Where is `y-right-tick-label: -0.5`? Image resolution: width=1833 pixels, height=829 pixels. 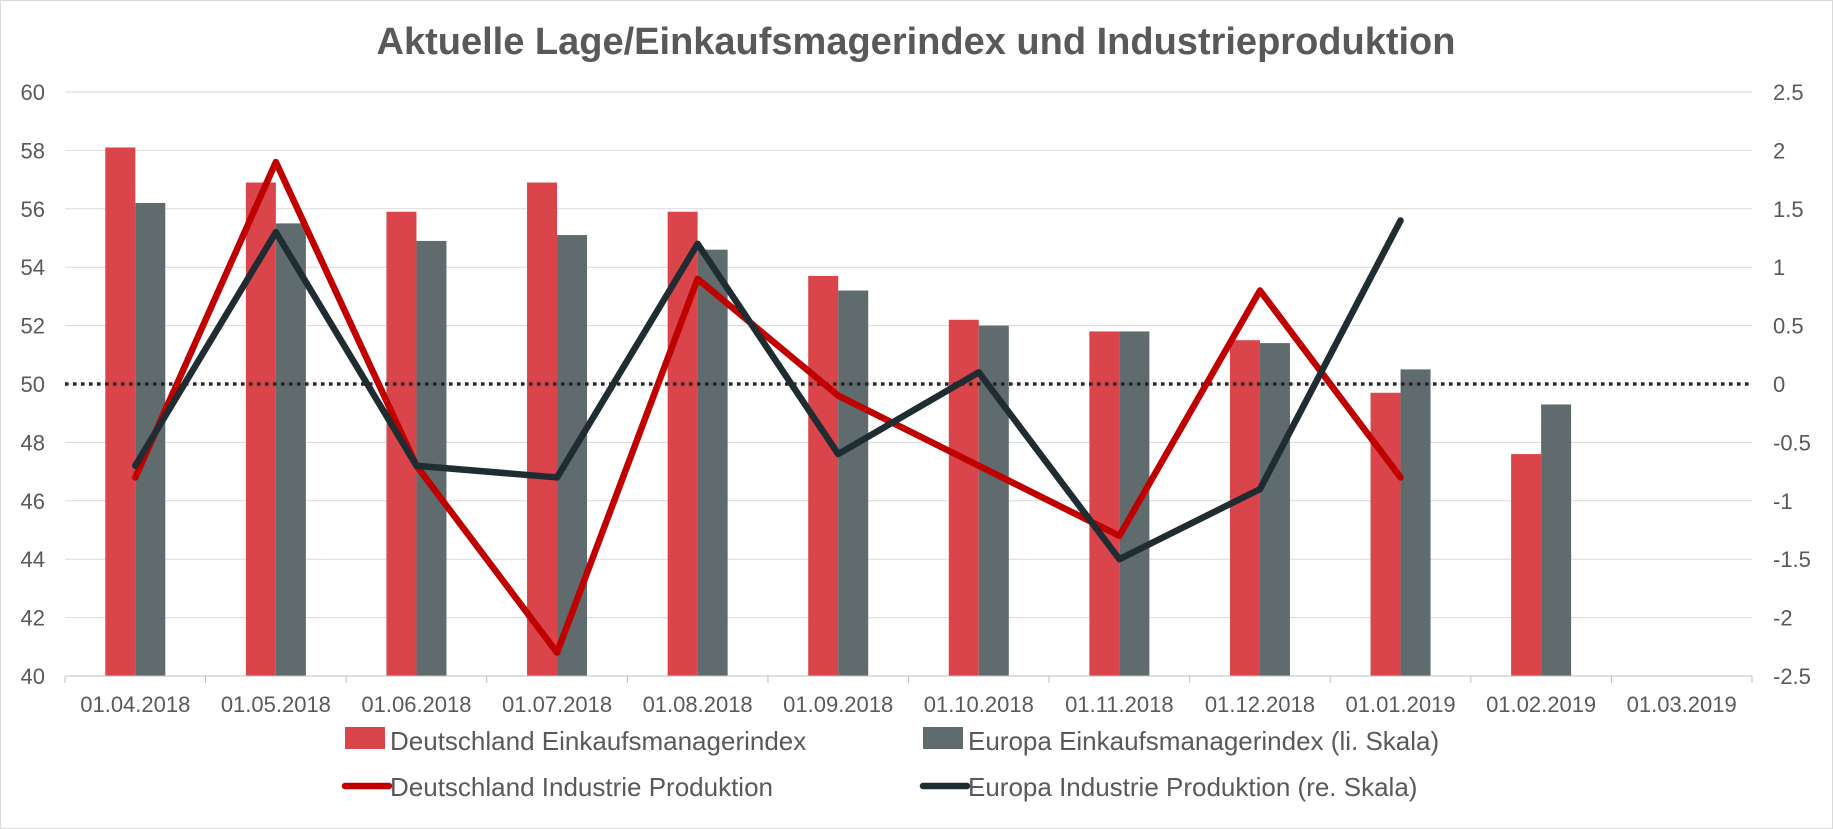 y-right-tick-label: -0.5 is located at coordinates (1792, 442).